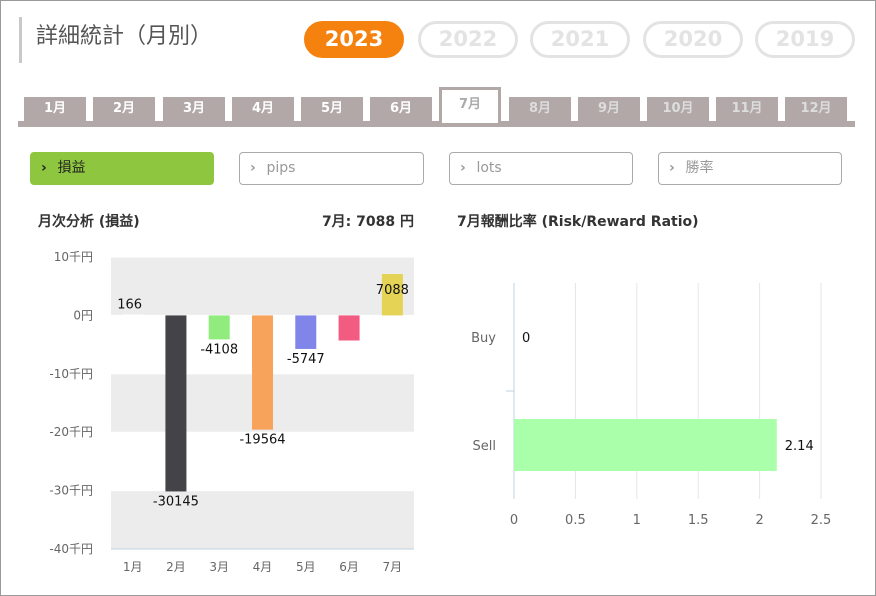 Image resolution: width=876 pixels, height=596 pixels. I want to click on y-tick-label: -30千円, so click(71, 491).